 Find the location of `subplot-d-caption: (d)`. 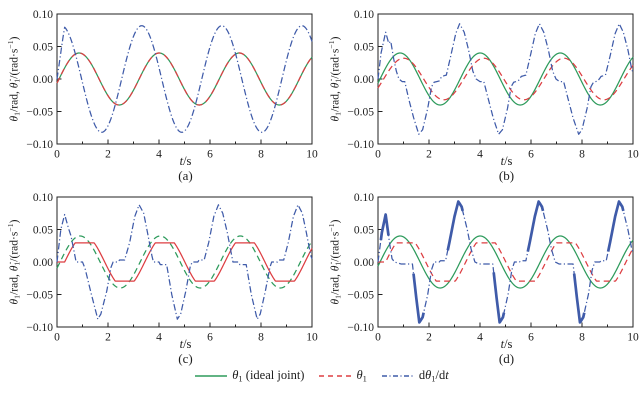

subplot-d-caption: (d) is located at coordinates (506, 358).